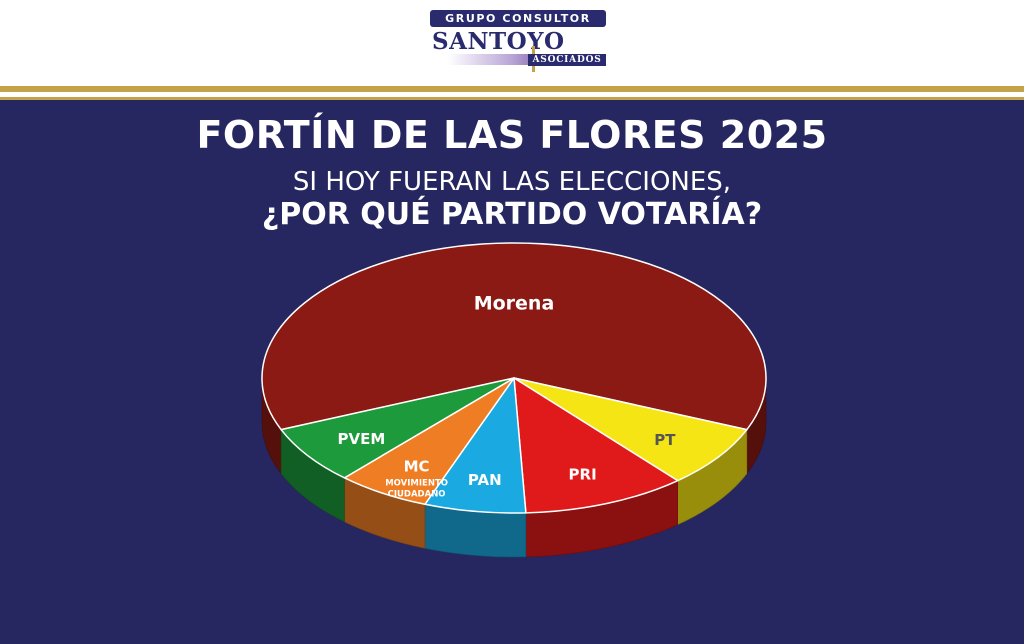  Describe the element at coordinates (583, 474) in the screenshot. I see `pie-label-pri: PRI` at that location.